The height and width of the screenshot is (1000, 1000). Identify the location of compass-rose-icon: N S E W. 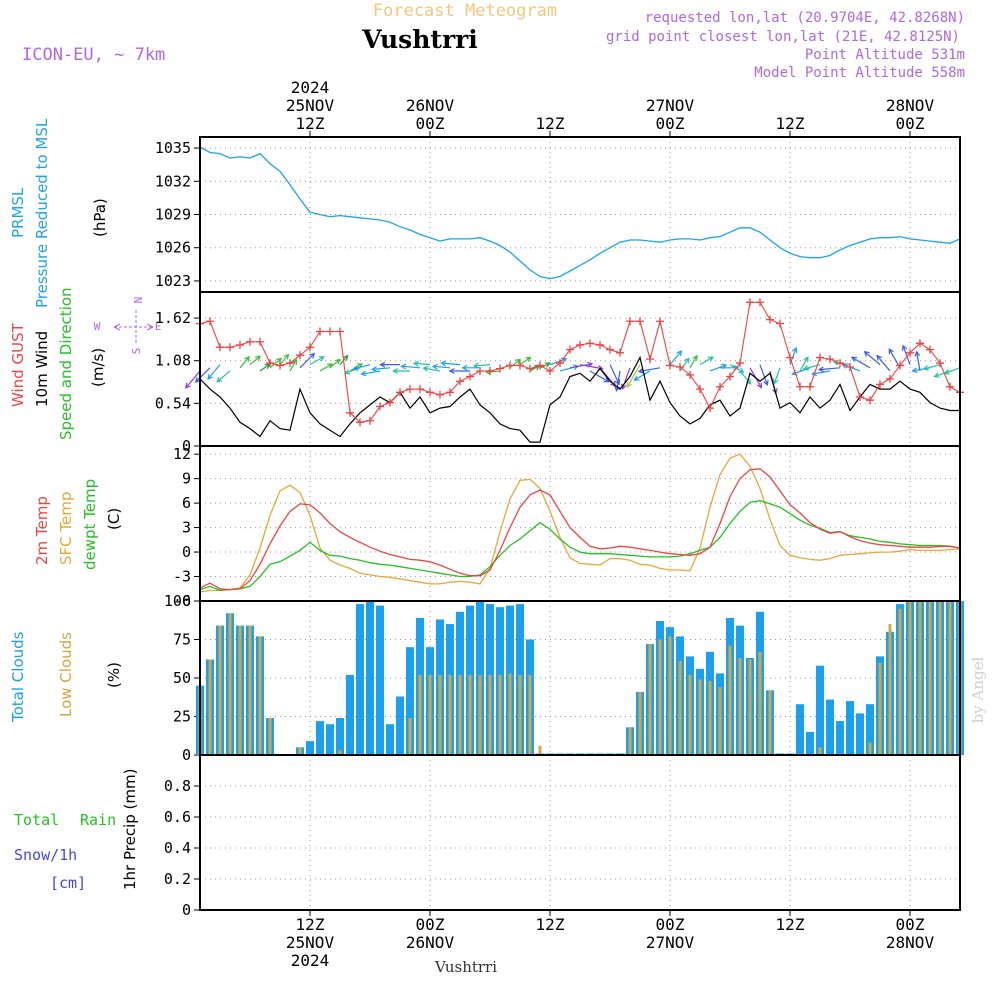
(128, 326).